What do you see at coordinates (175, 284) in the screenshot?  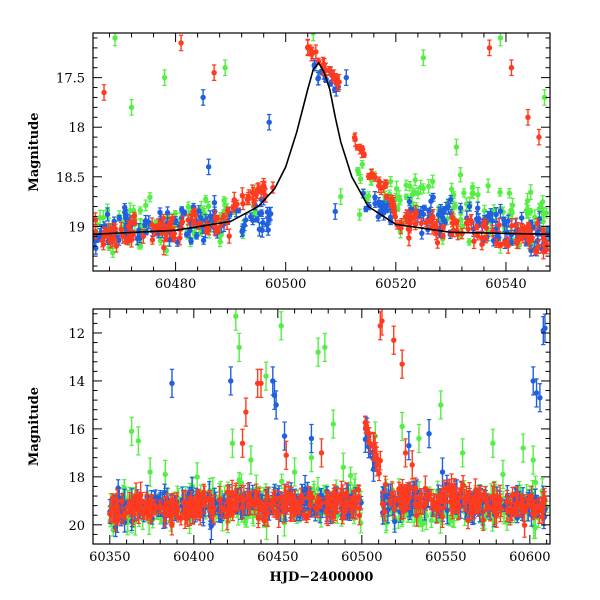 I see `x-tick-label: 60480` at bounding box center [175, 284].